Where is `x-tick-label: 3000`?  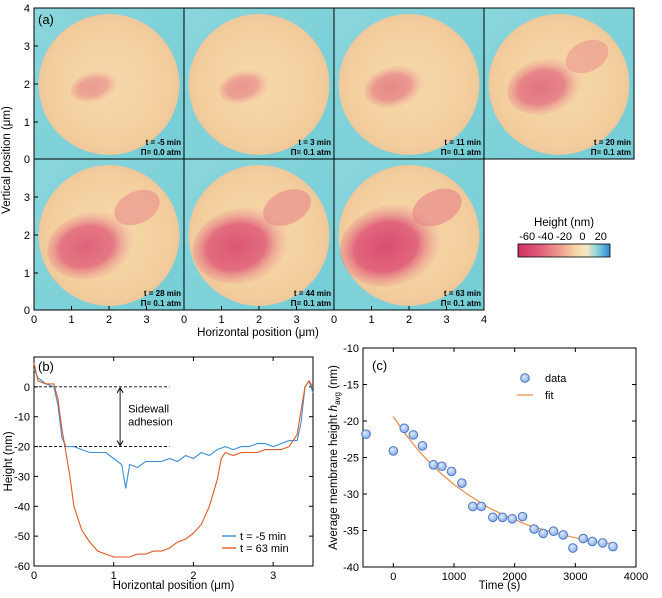 x-tick-label: 3000 is located at coordinates (575, 577).